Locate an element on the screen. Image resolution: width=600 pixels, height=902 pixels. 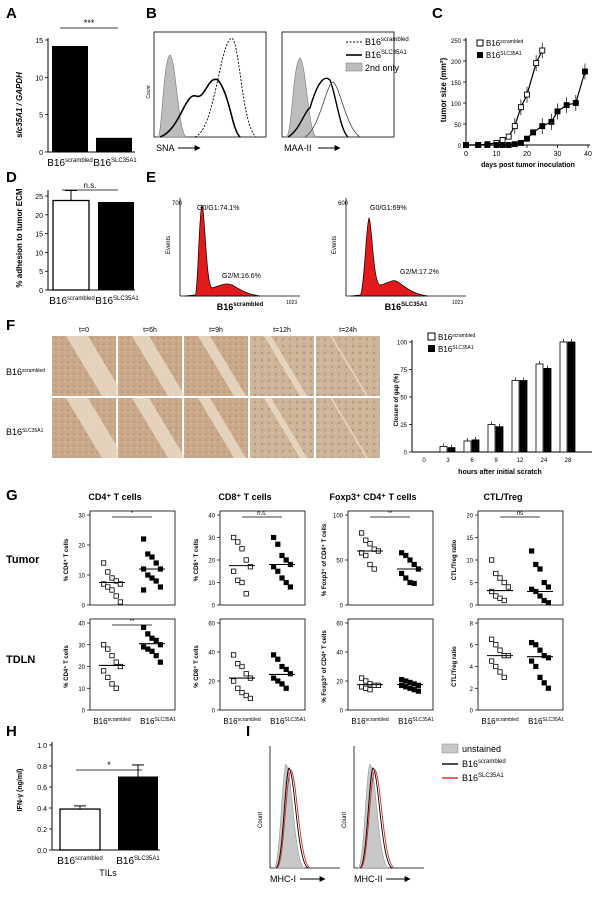
panel-e-left-ytop: 700 is located at coordinates (177, 204).